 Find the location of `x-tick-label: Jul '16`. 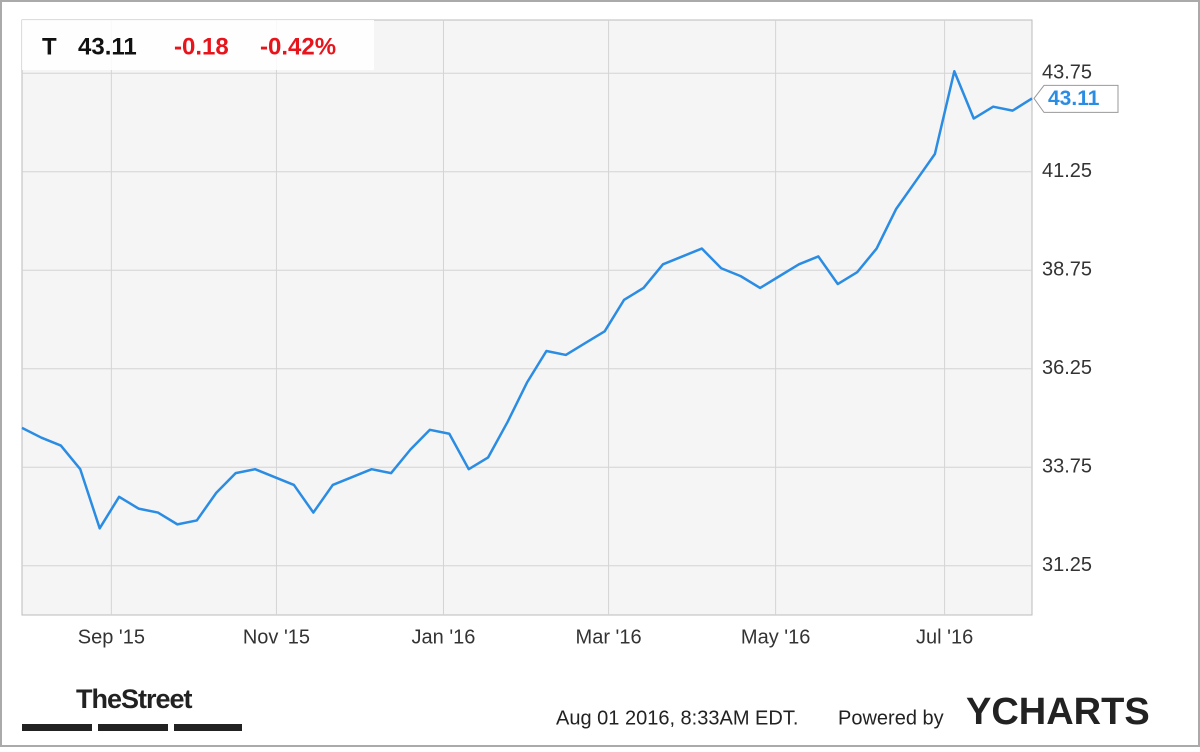

x-tick-label: Jul '16 is located at coordinates (944, 637).